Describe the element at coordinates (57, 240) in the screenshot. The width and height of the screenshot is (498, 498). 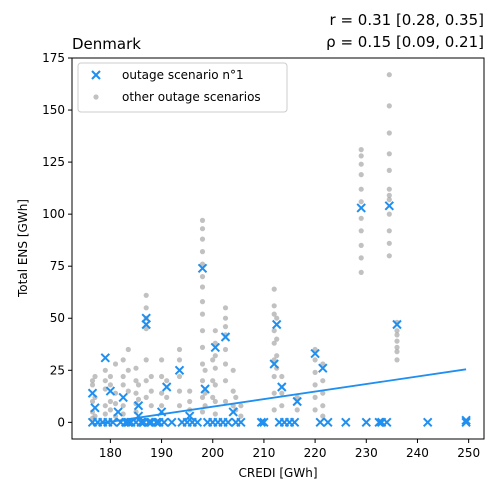
I see `y-ticks: 0 25 50 75 100 125 150 175` at that location.